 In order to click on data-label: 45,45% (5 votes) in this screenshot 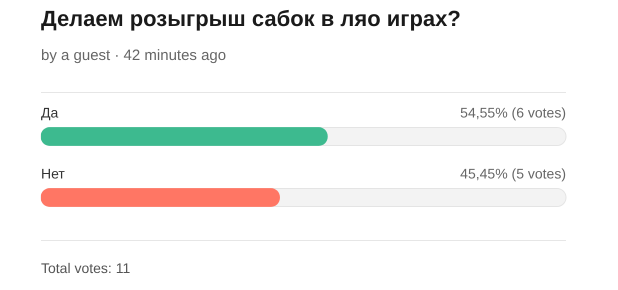, I will do `click(513, 173)`.